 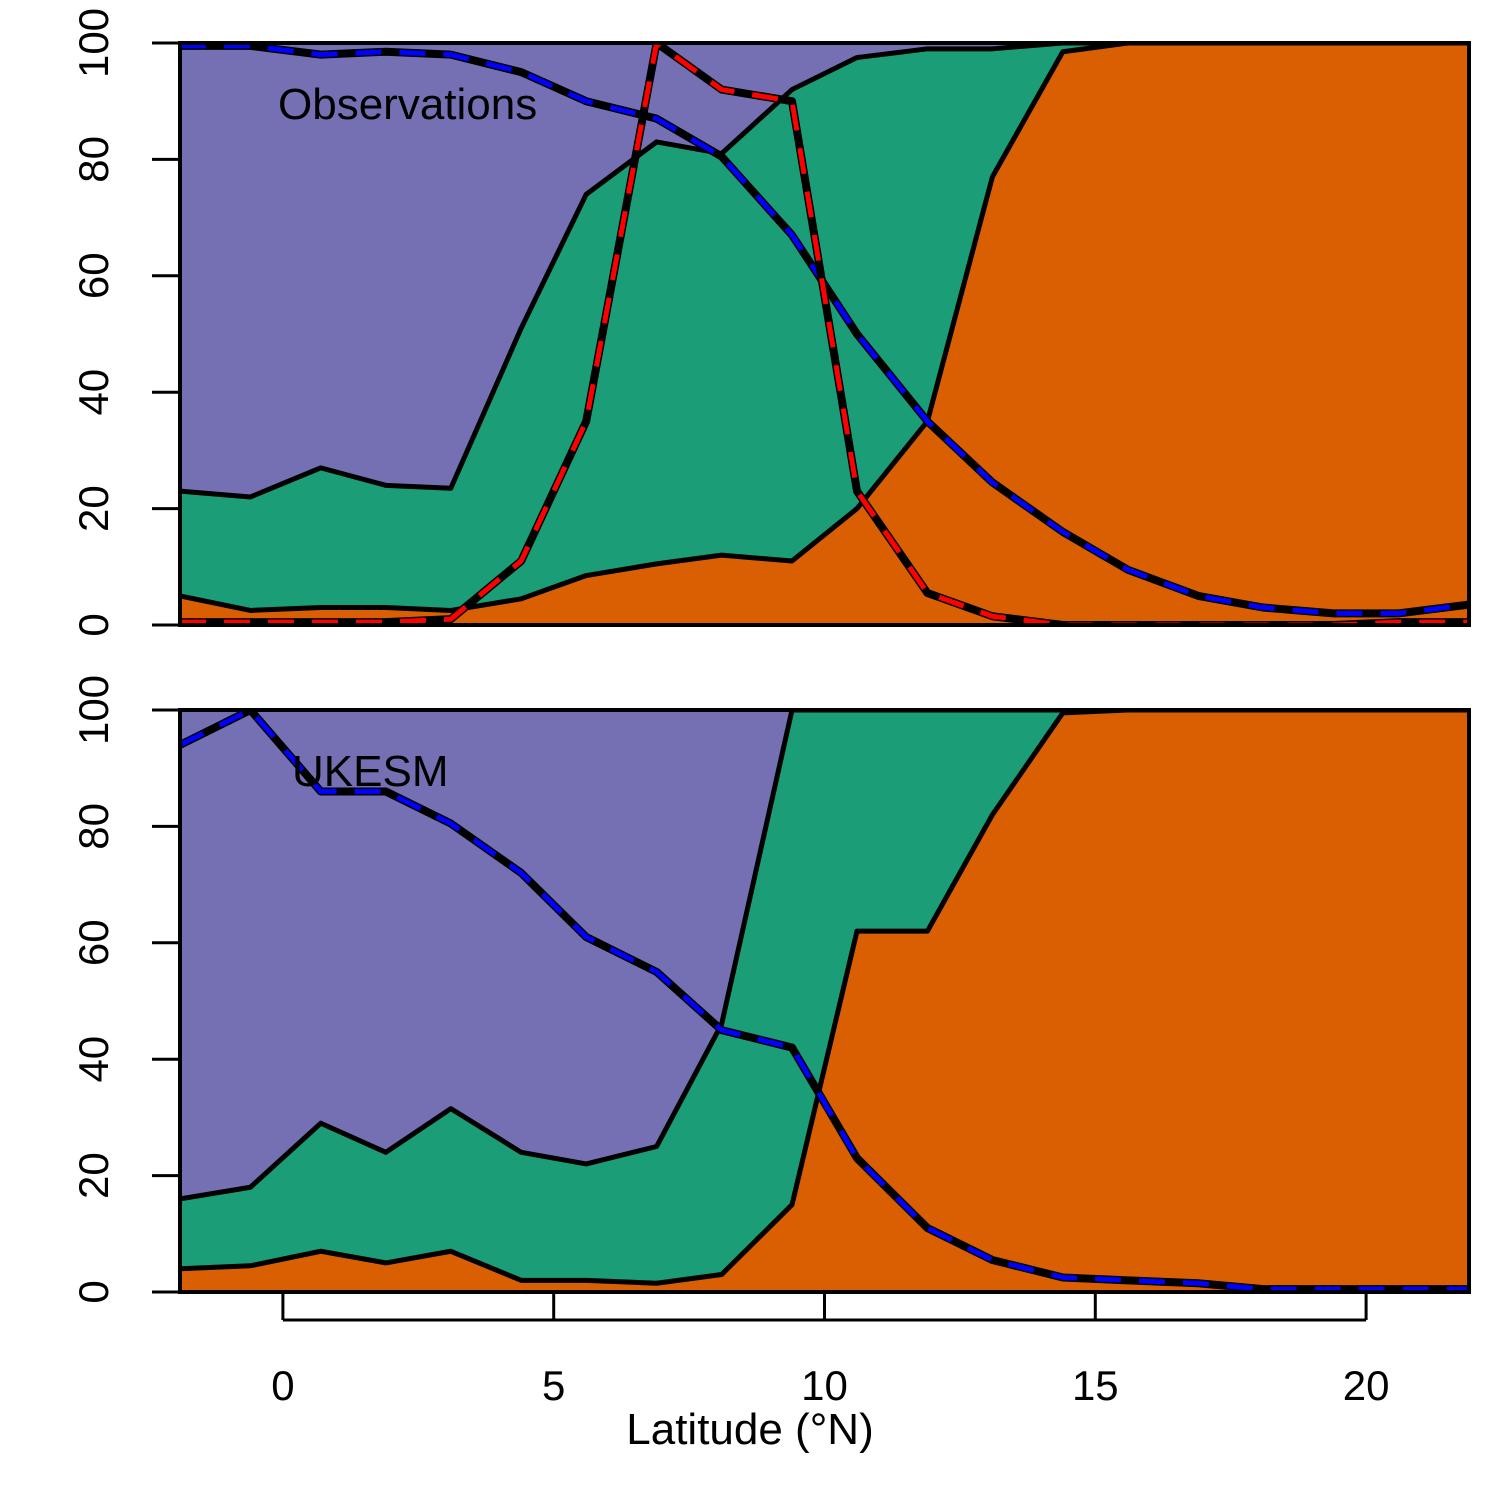 I want to click on x-tick-label: 10, so click(x=824, y=1385).